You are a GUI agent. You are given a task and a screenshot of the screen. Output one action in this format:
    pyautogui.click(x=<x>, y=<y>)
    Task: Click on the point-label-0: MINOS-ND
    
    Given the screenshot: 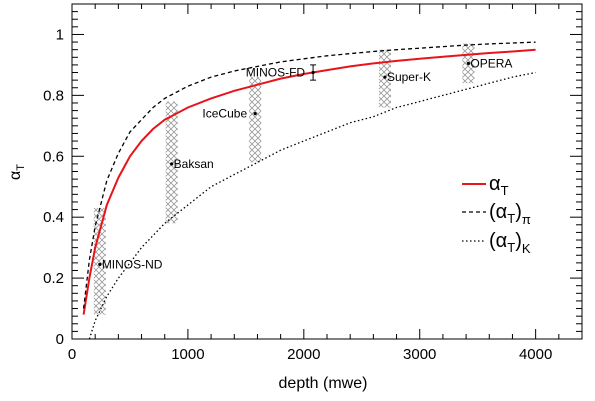 What is the action you would take?
    pyautogui.click(x=132, y=264)
    